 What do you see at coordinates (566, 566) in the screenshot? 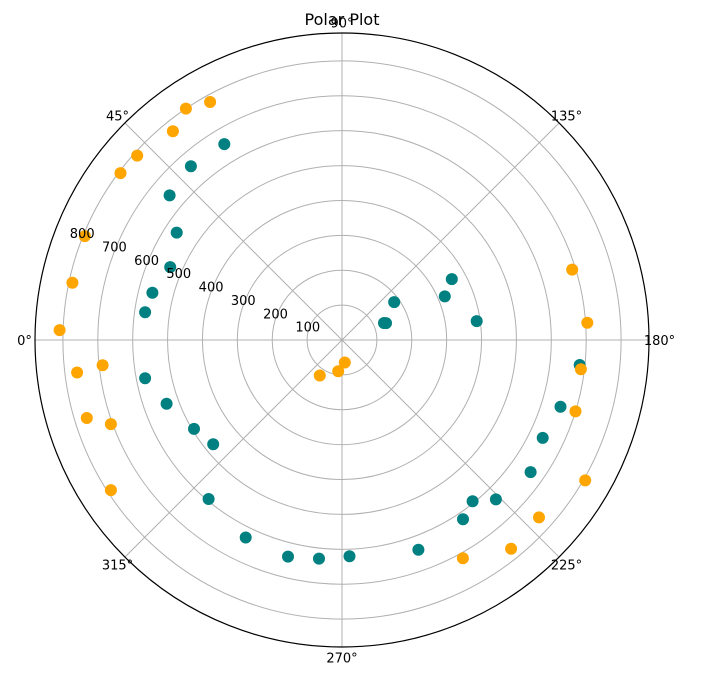
I see `theta-tick-label: 225°` at bounding box center [566, 566].